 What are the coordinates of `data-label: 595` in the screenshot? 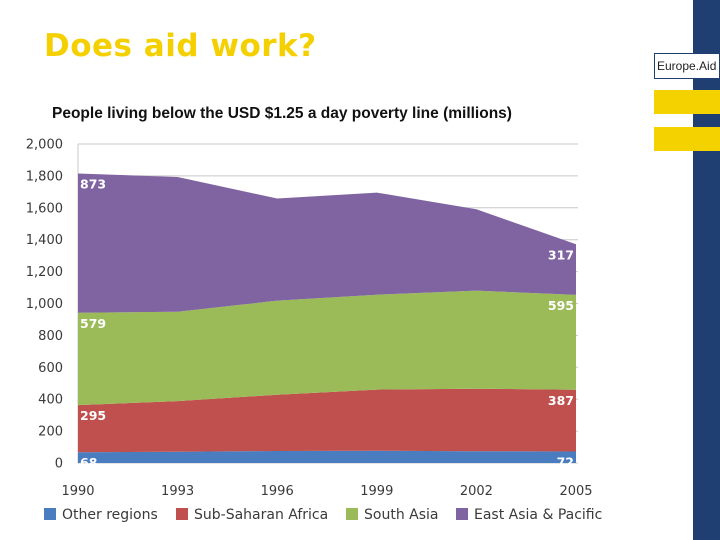 It's located at (561, 305).